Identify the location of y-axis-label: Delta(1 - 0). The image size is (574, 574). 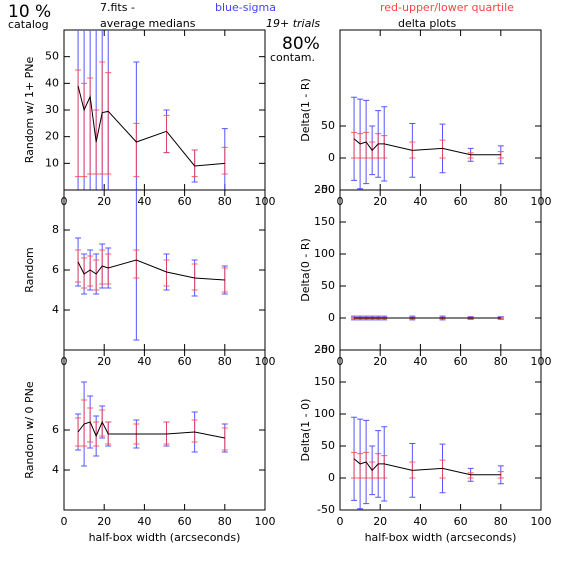
(305, 430).